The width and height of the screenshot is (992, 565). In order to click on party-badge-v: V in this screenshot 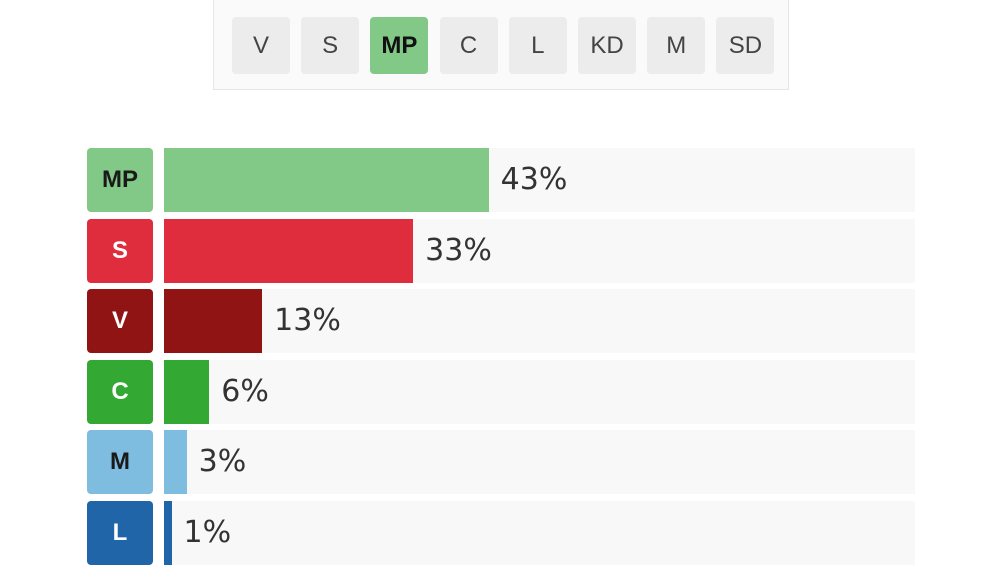, I will do `click(120, 321)`.